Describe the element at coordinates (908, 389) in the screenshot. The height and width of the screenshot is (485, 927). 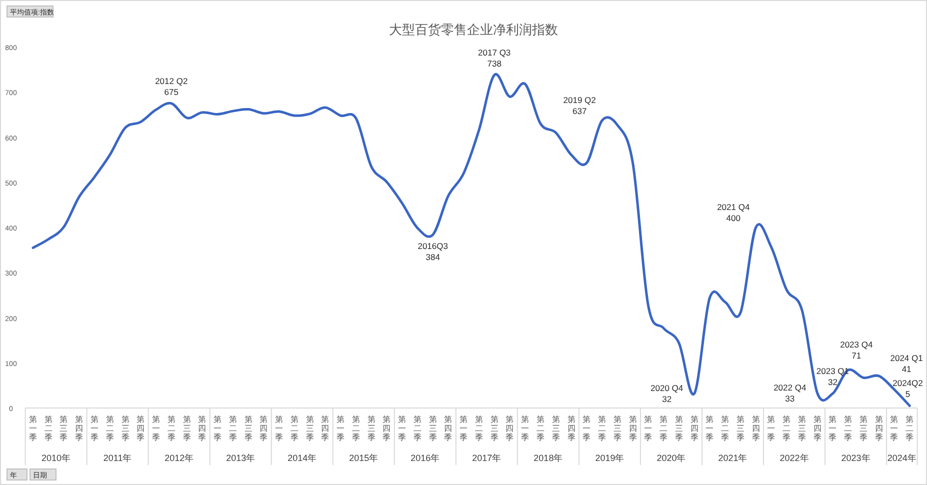
I see `data-label: 2024Q2 5` at that location.